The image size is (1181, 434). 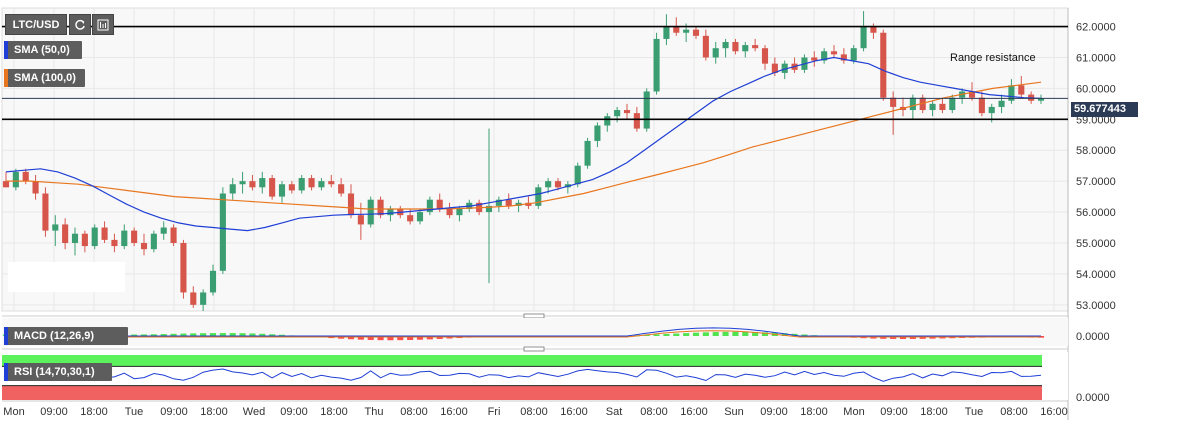 What do you see at coordinates (103, 24) in the screenshot?
I see `chart-type-button` at bounding box center [103, 24].